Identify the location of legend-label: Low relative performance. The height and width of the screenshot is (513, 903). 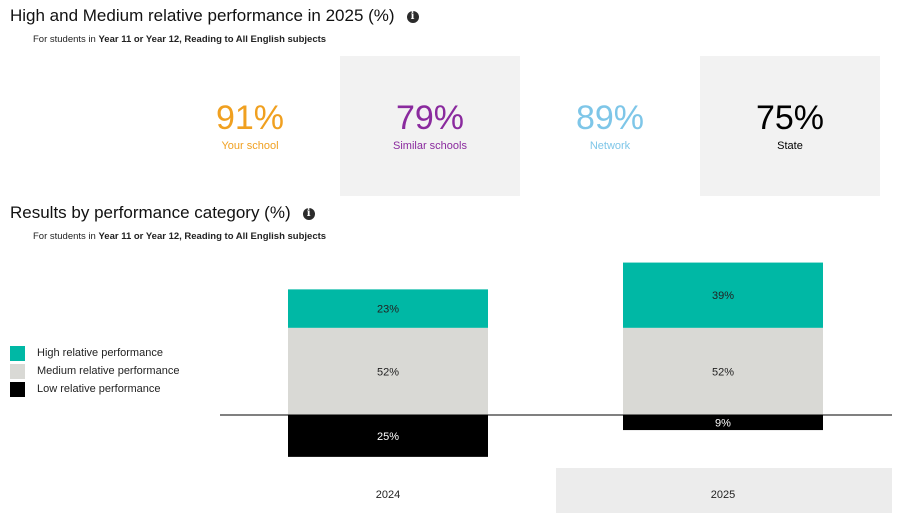
(99, 389).